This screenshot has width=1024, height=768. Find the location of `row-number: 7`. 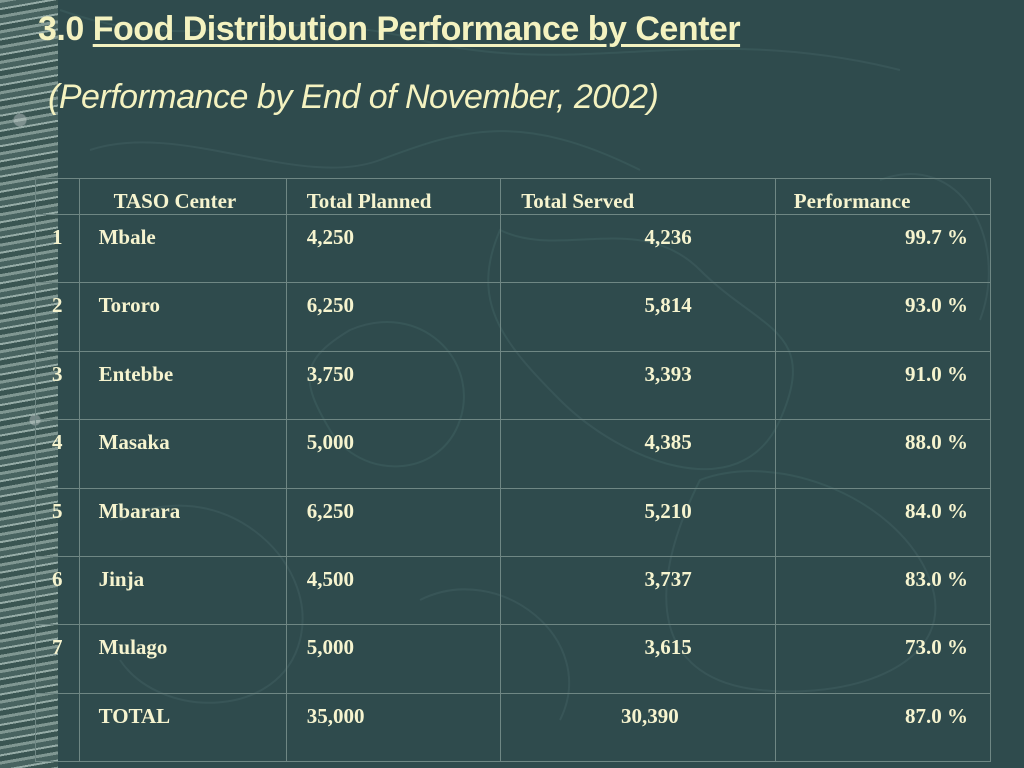

row-number: 7 is located at coordinates (57, 659).